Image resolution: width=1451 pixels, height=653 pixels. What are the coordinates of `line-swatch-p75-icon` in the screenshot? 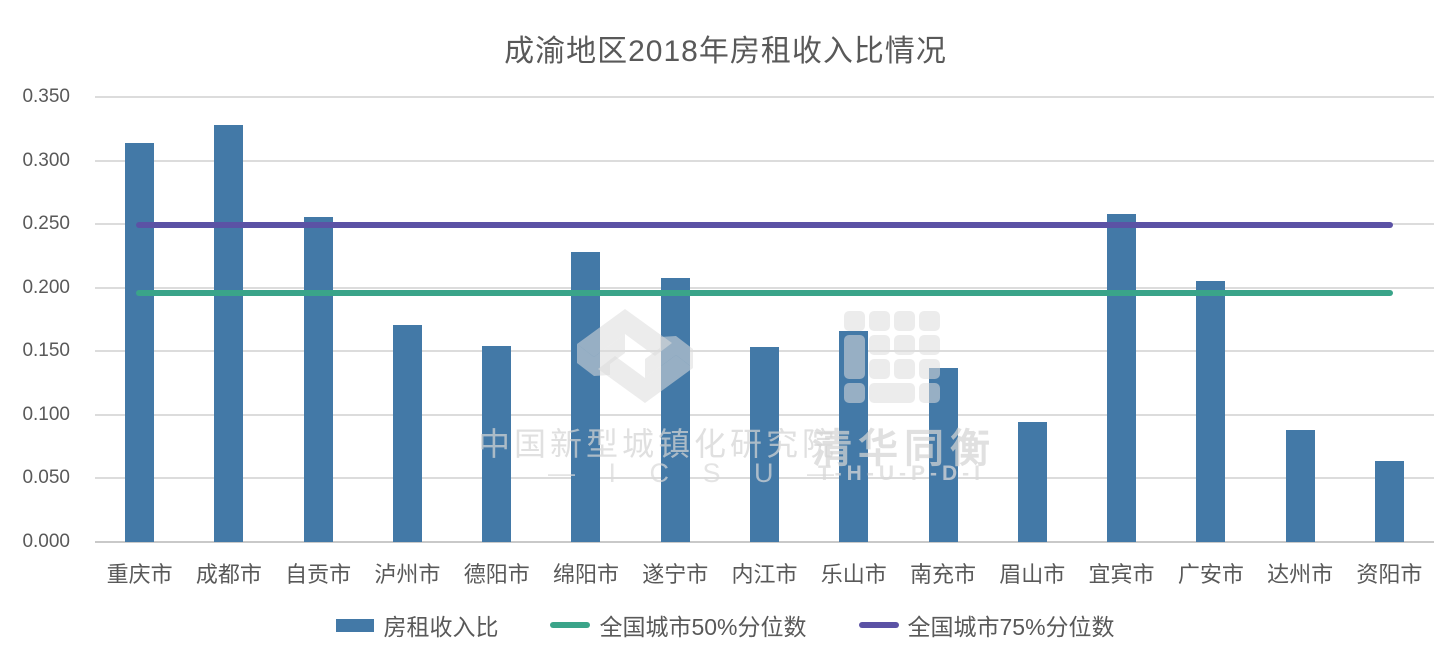 It's located at (878, 625).